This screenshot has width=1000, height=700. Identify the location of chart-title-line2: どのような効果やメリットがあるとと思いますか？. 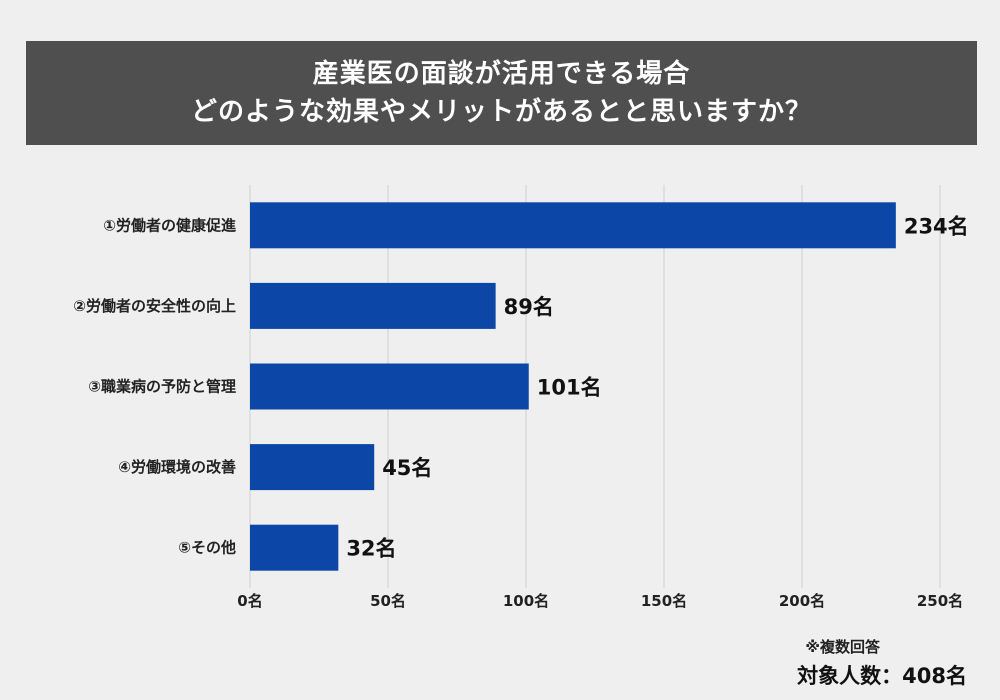
(501, 112).